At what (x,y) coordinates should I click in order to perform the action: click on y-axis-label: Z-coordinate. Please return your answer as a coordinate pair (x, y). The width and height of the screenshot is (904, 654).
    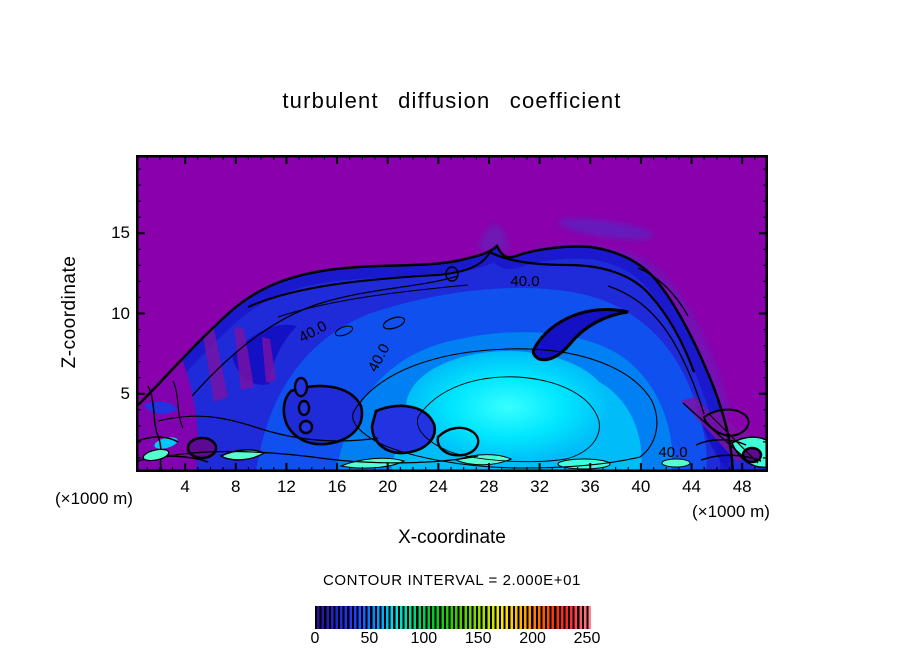
    Looking at the image, I should click on (69, 312).